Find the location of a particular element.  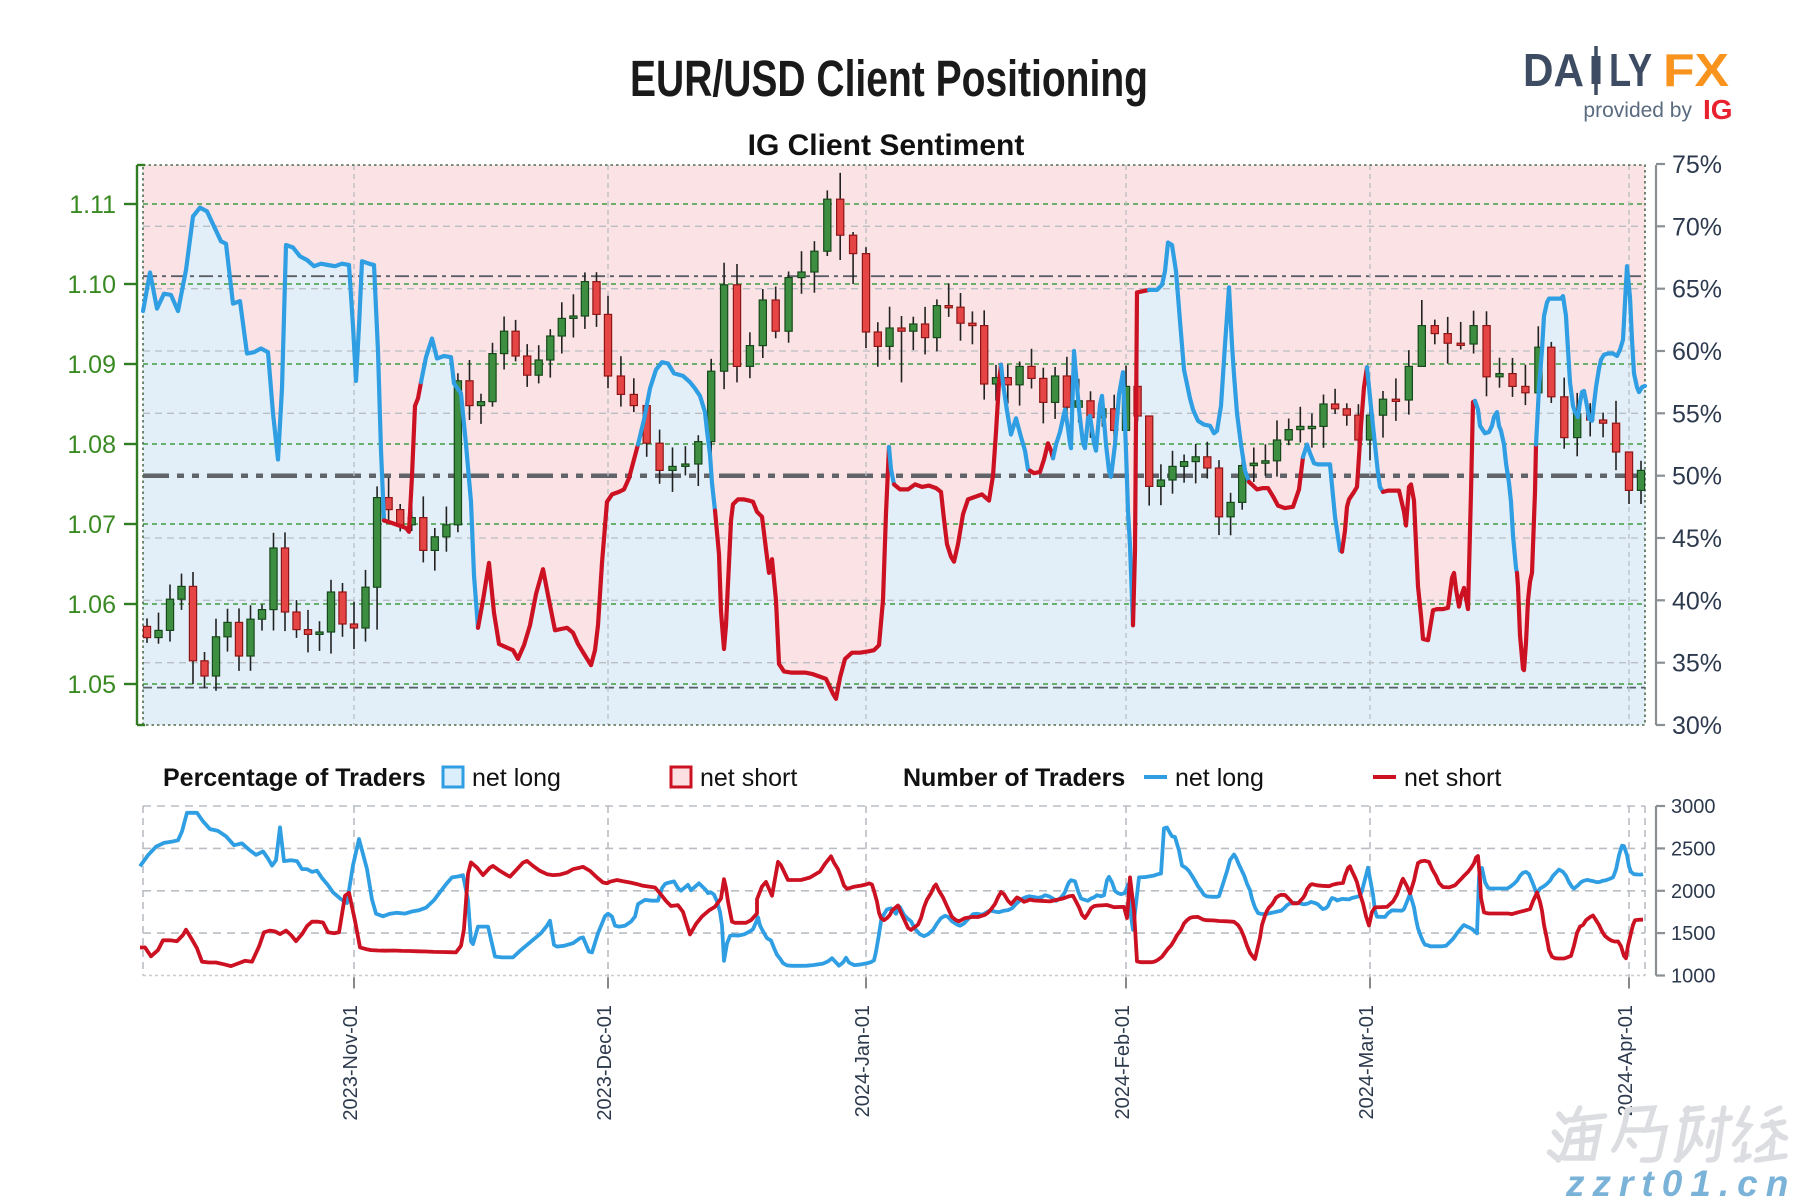

svg-text: 2000 is located at coordinates (1693, 892).